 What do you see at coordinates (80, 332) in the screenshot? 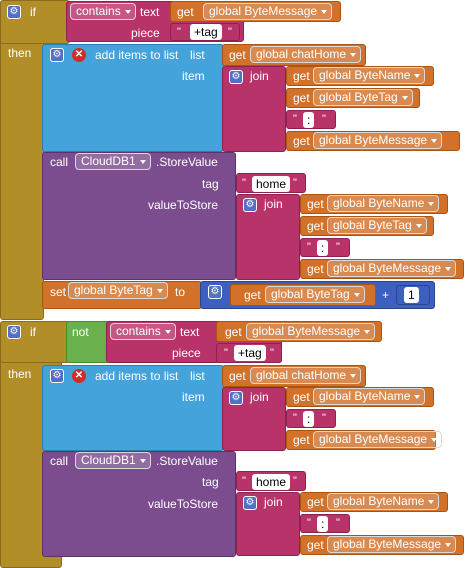
I see `not-label: not` at bounding box center [80, 332].